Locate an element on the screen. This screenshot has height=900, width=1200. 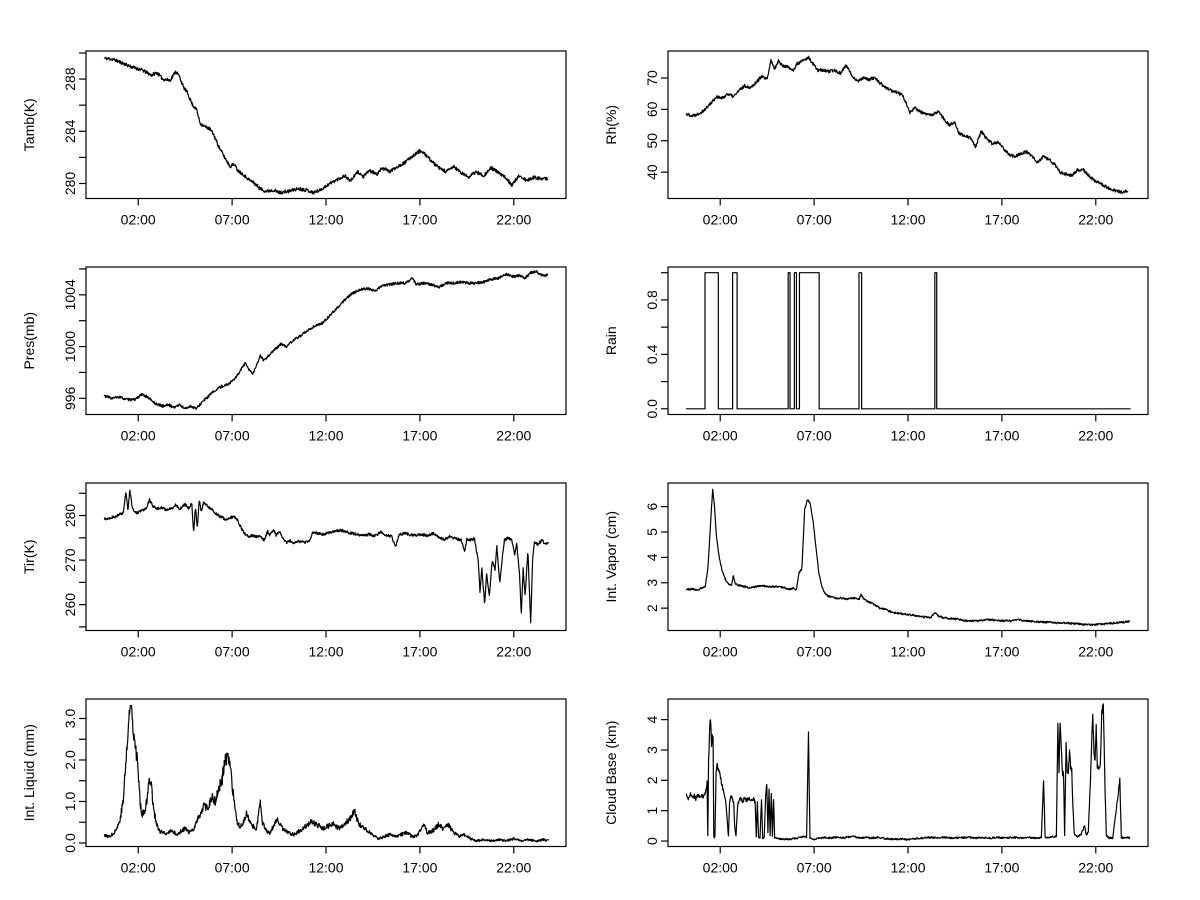
x-tick-label-pres: 17:00 is located at coordinates (419, 436).